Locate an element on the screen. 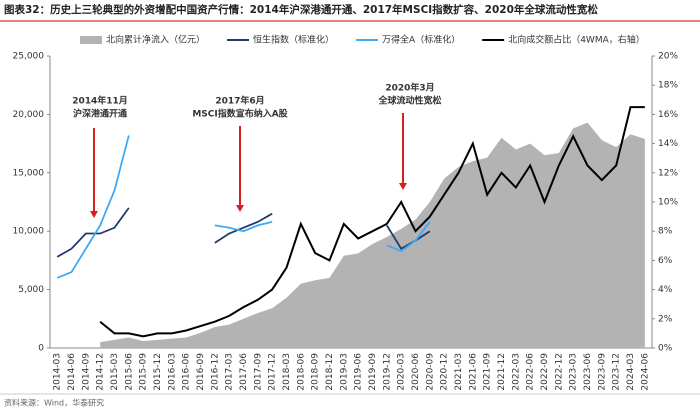 This screenshot has width=700, height=412. line is located at coordinates (243, 232).